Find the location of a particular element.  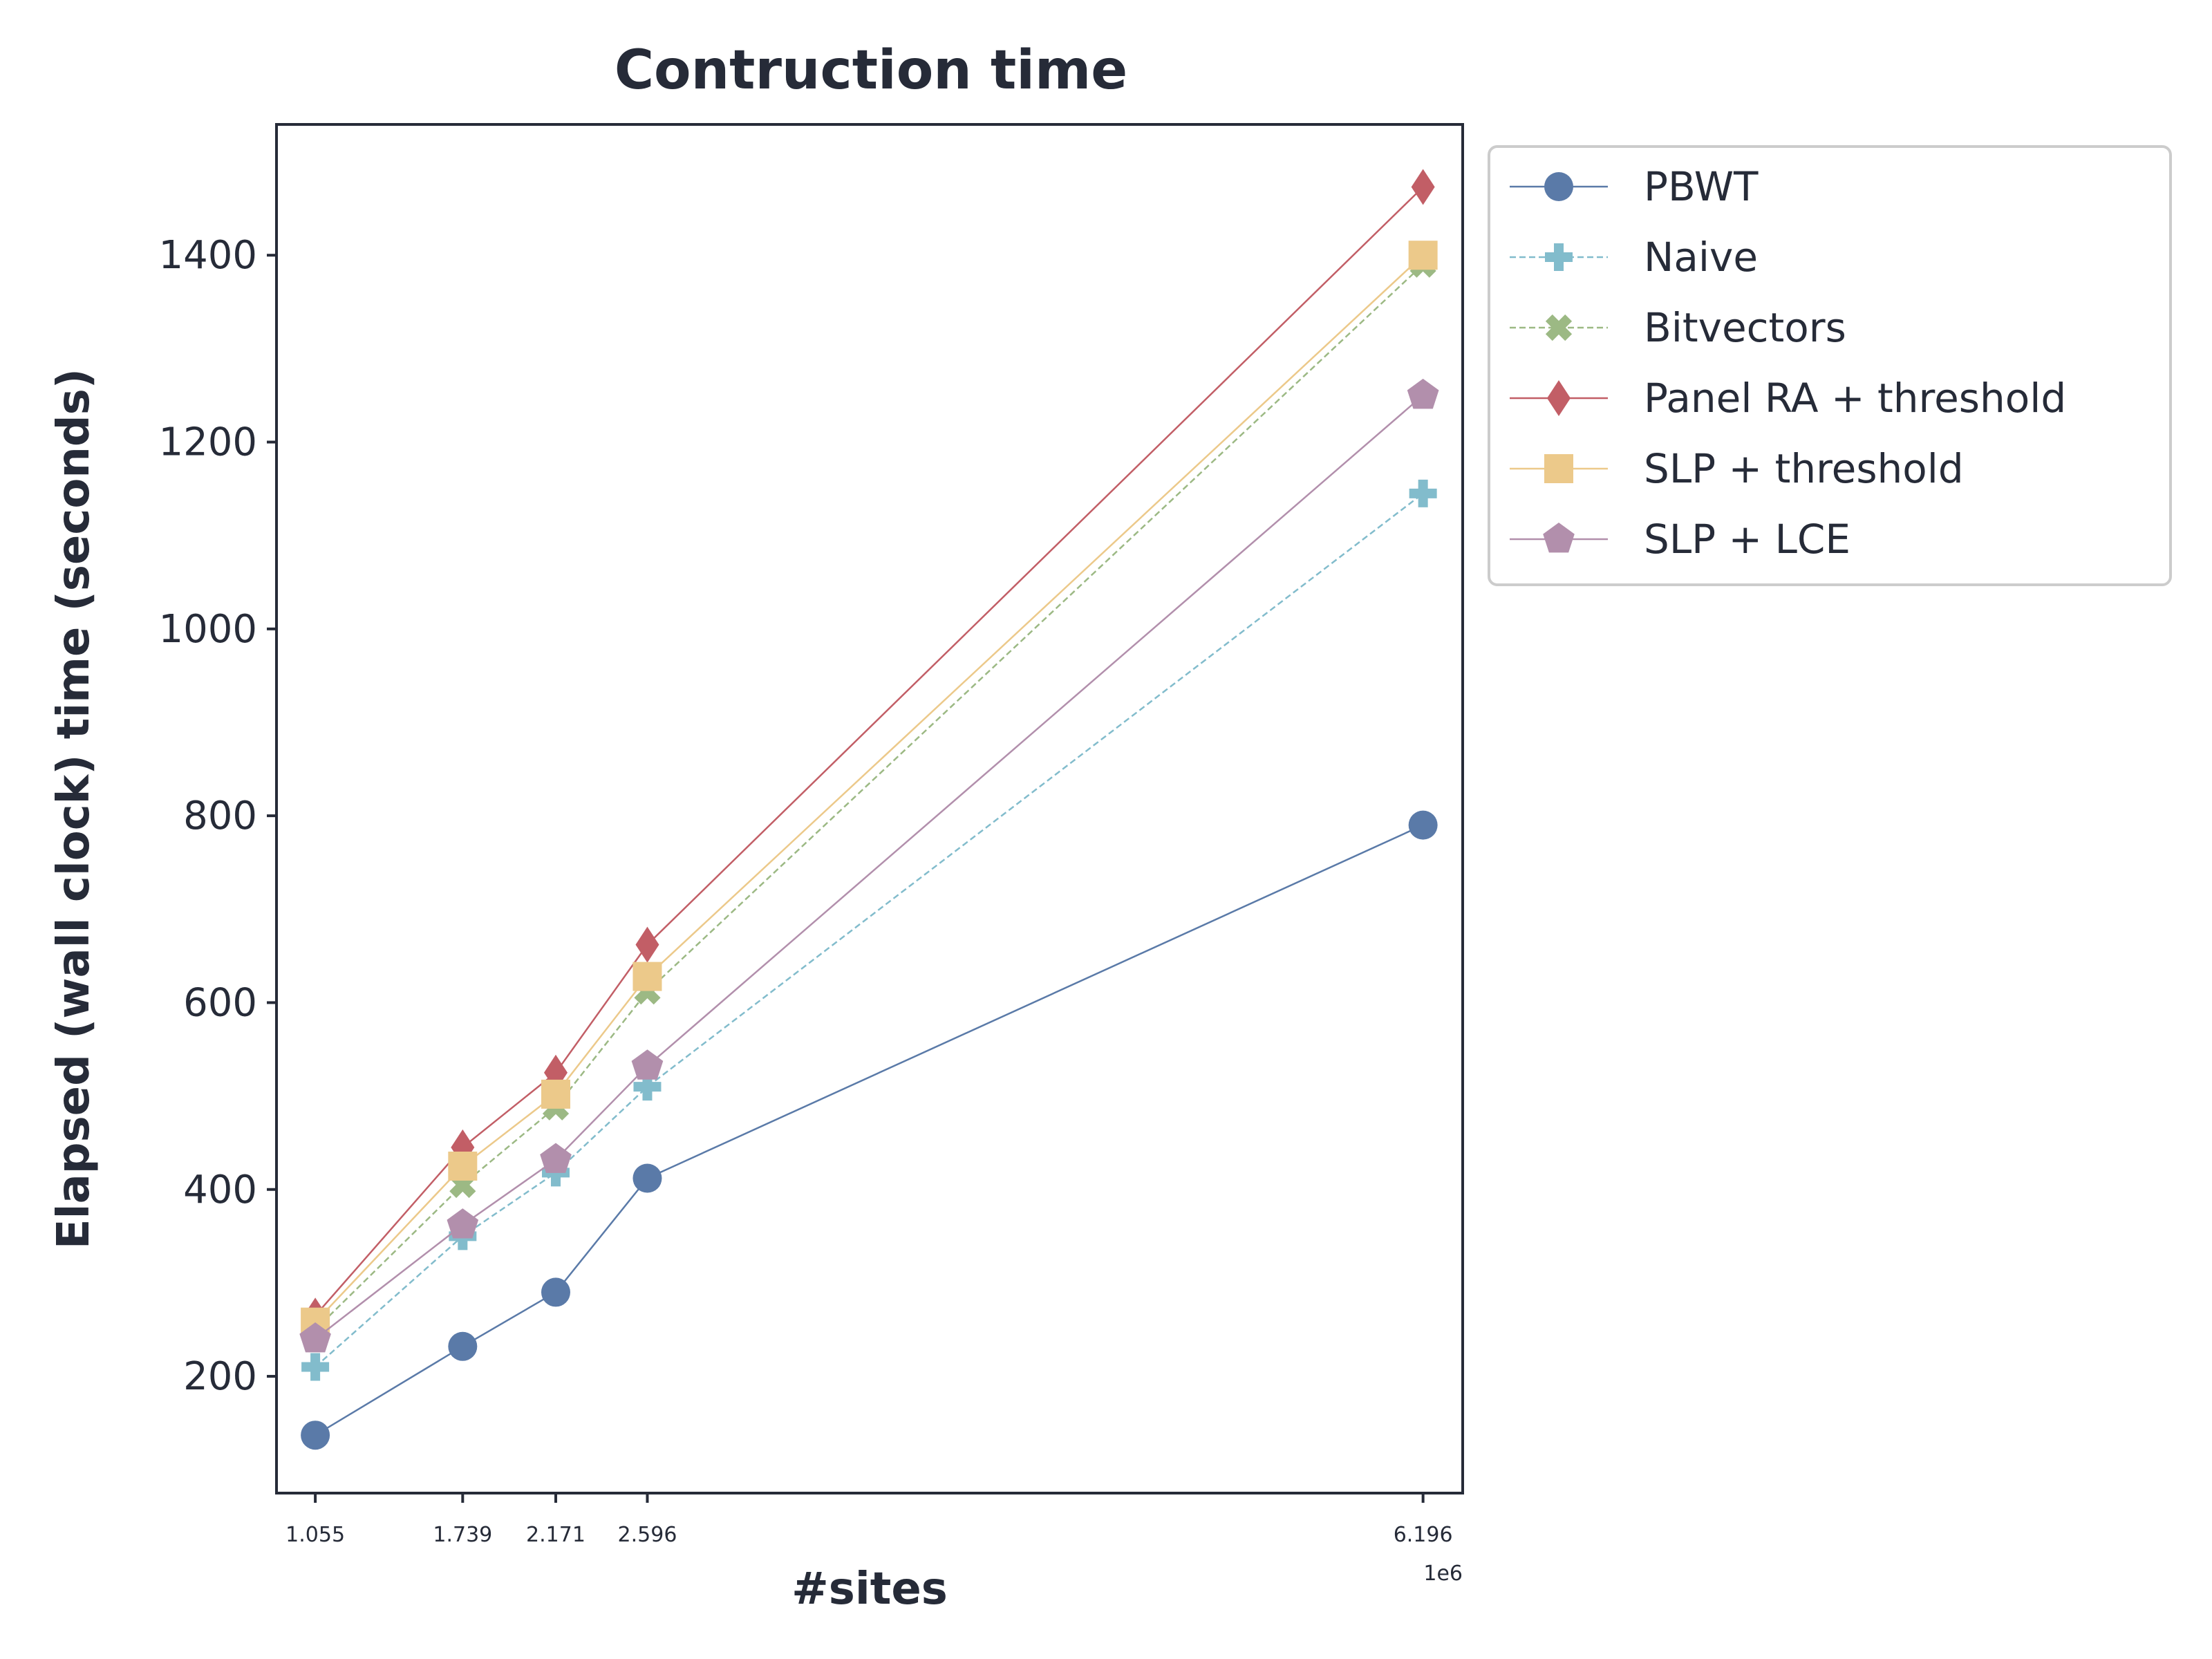

legend-frame is located at coordinates (1830, 365).